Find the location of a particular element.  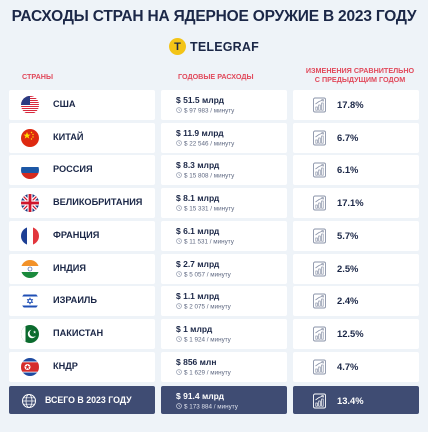

country-name: ВЕЛИКОБРИТАНИЯ is located at coordinates (98, 202).